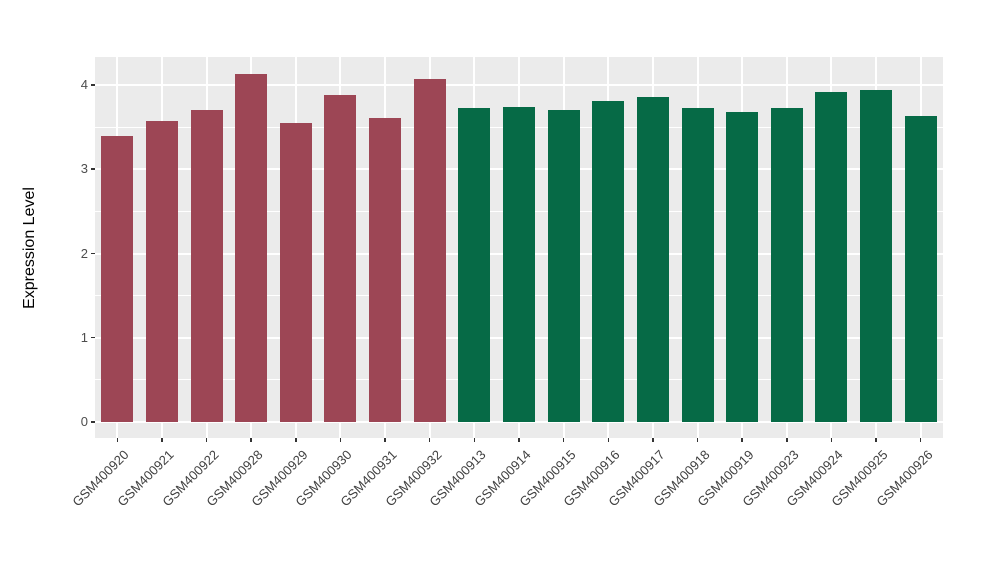  Describe the element at coordinates (920, 269) in the screenshot. I see `bar-GSM400926` at that location.